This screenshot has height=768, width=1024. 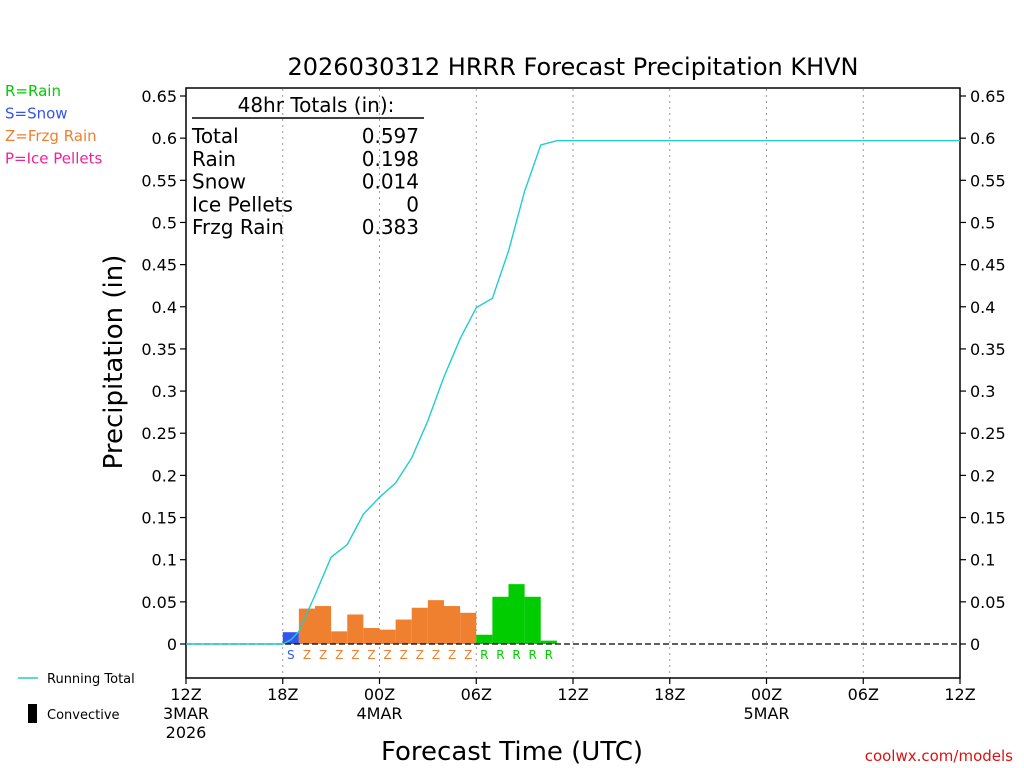 What do you see at coordinates (988, 349) in the screenshot?
I see `y-tick-label-right: 0.35` at bounding box center [988, 349].